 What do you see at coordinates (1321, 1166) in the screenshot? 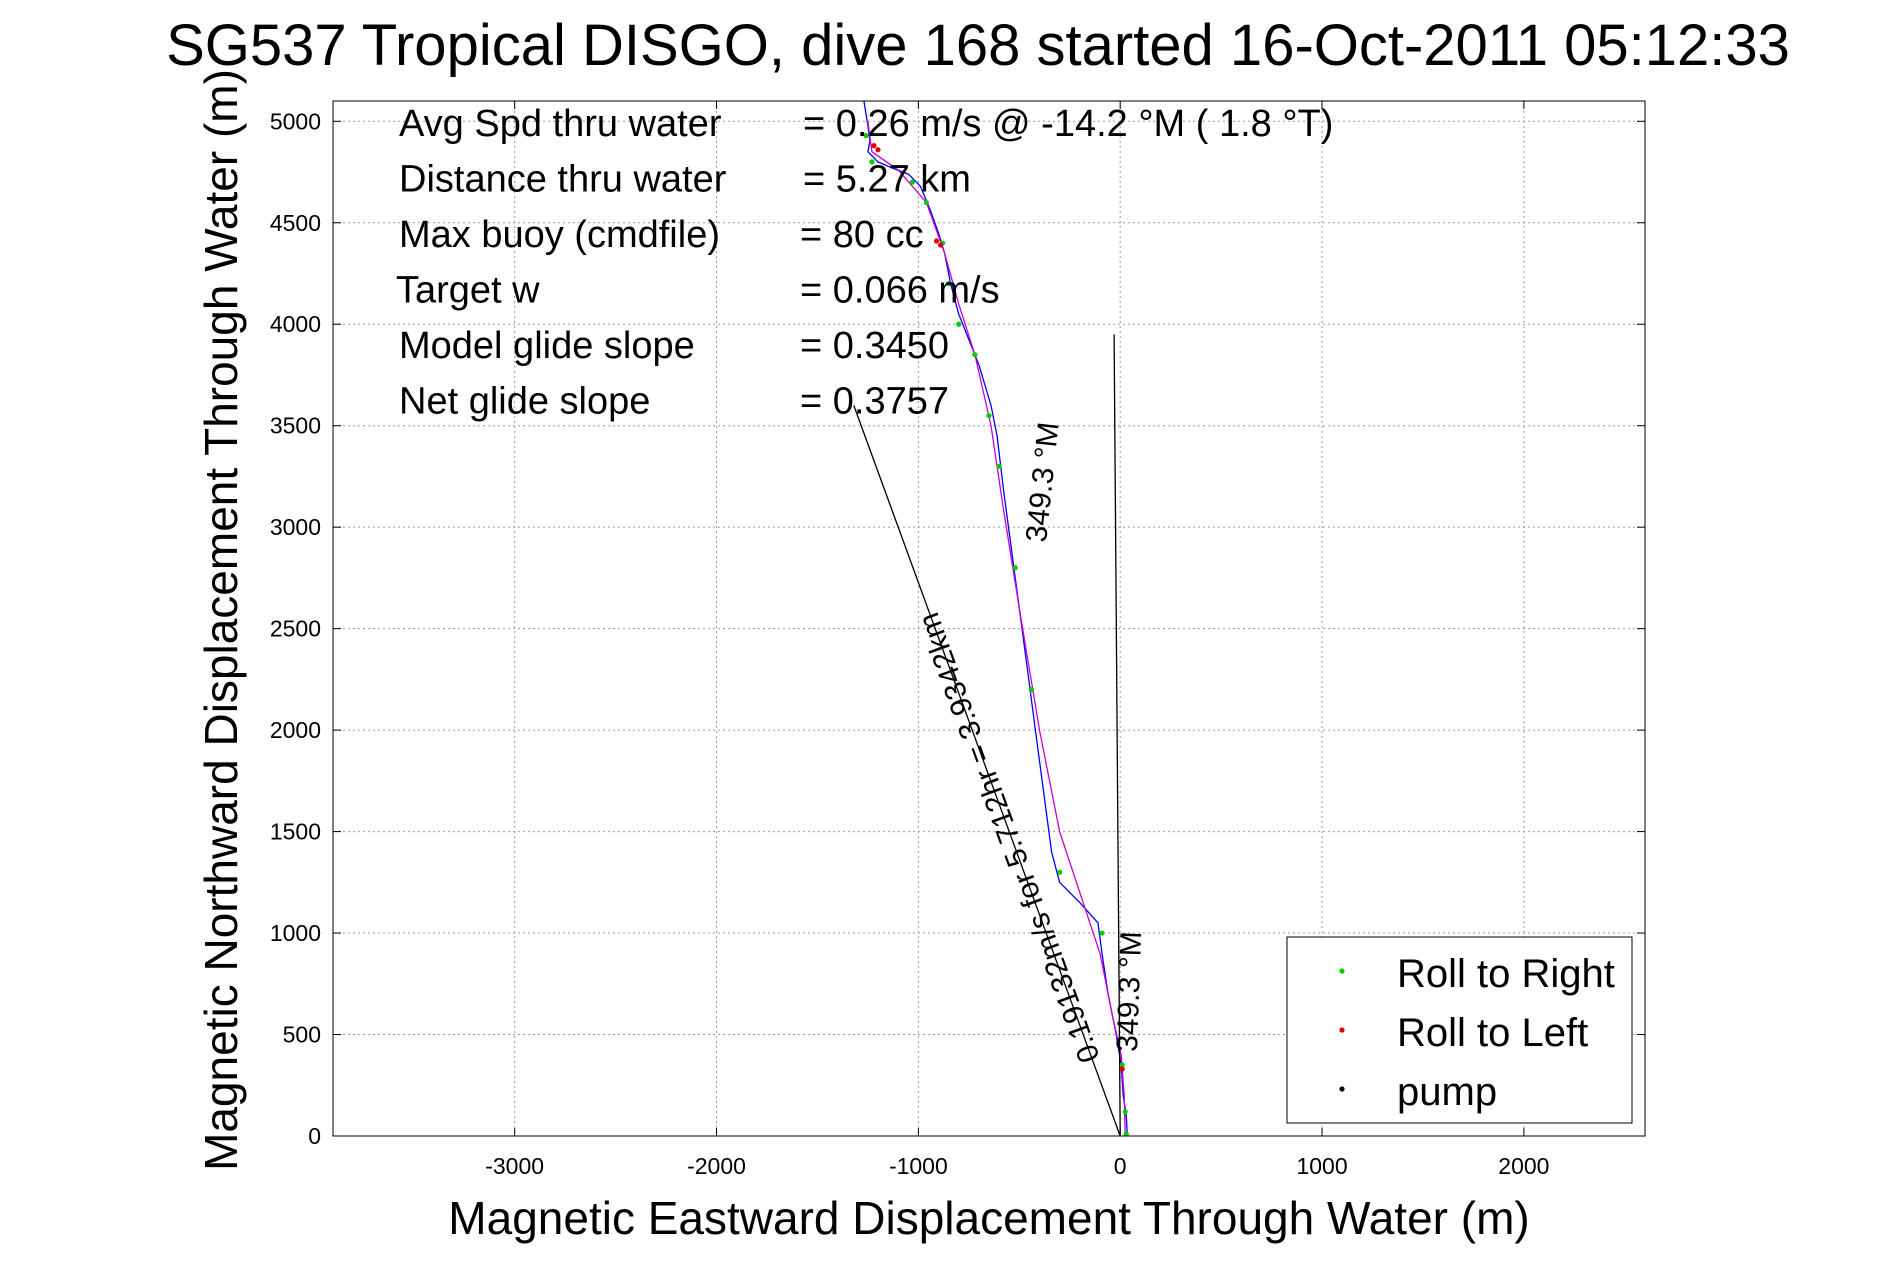
I see `x-tick-label: 1000` at bounding box center [1321, 1166].